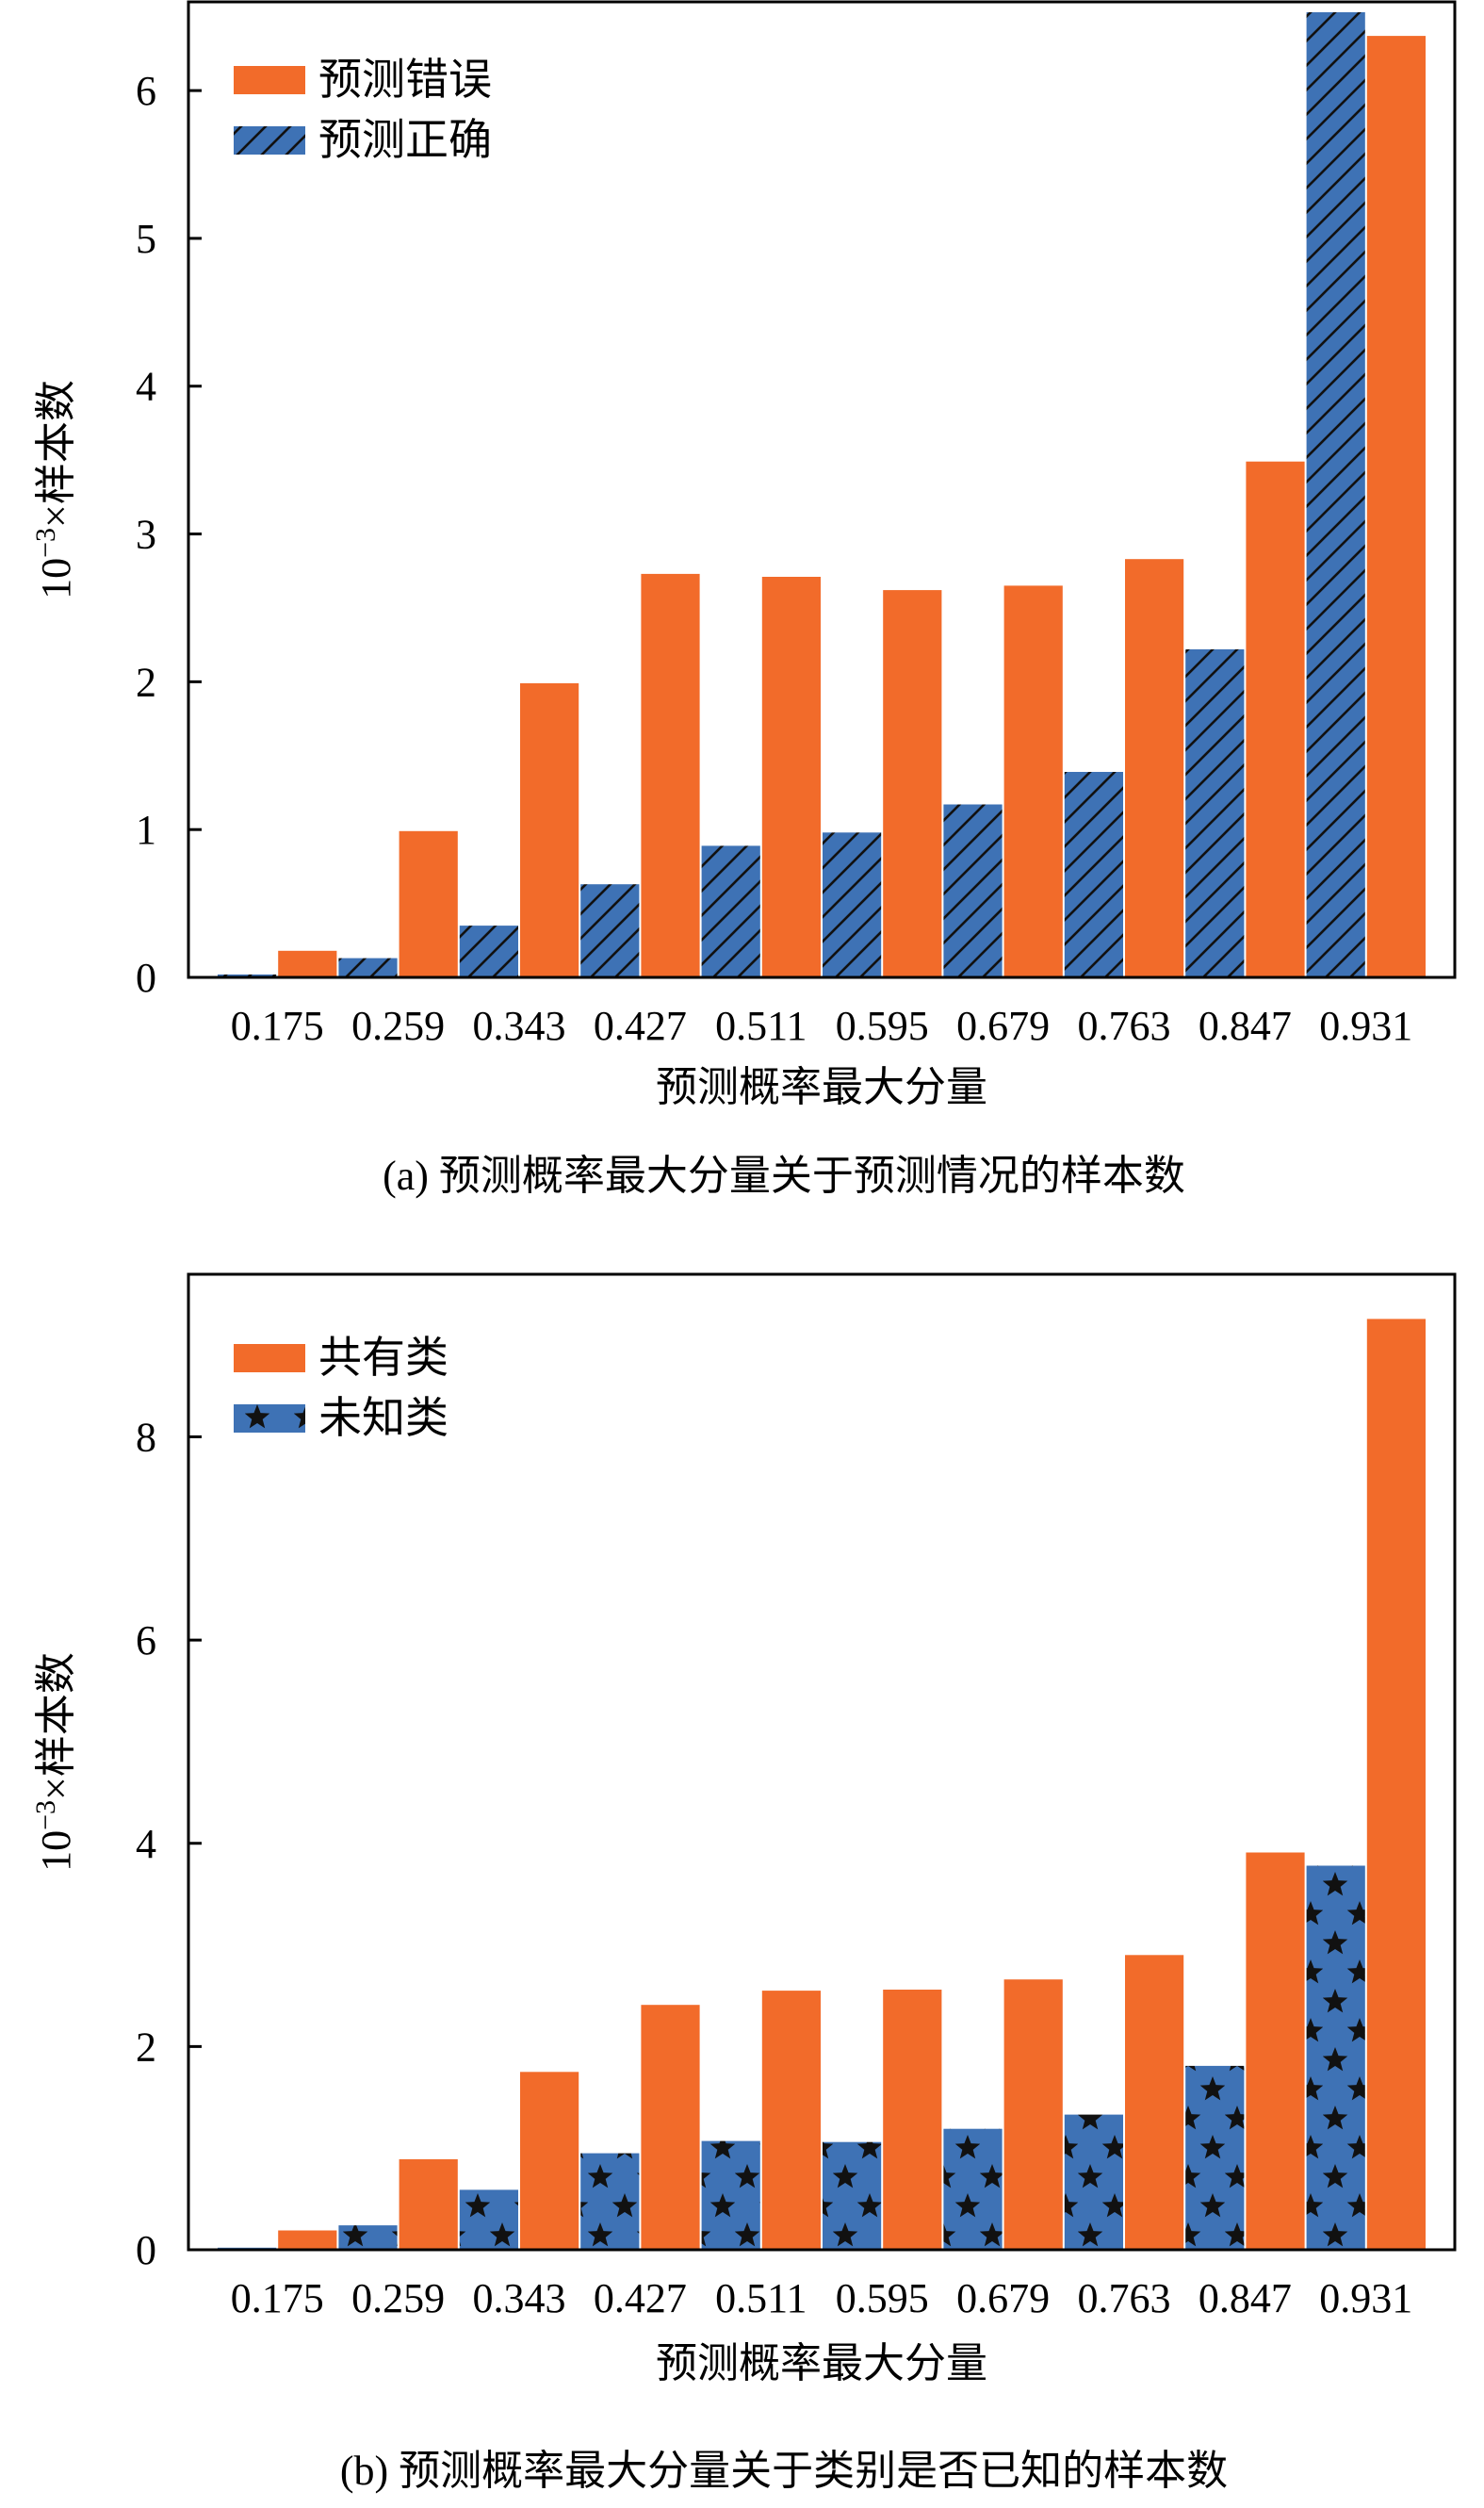 The width and height of the screenshot is (1484, 2508). I want to click on chart-a-y-tick-label-6: 6, so click(146, 91).